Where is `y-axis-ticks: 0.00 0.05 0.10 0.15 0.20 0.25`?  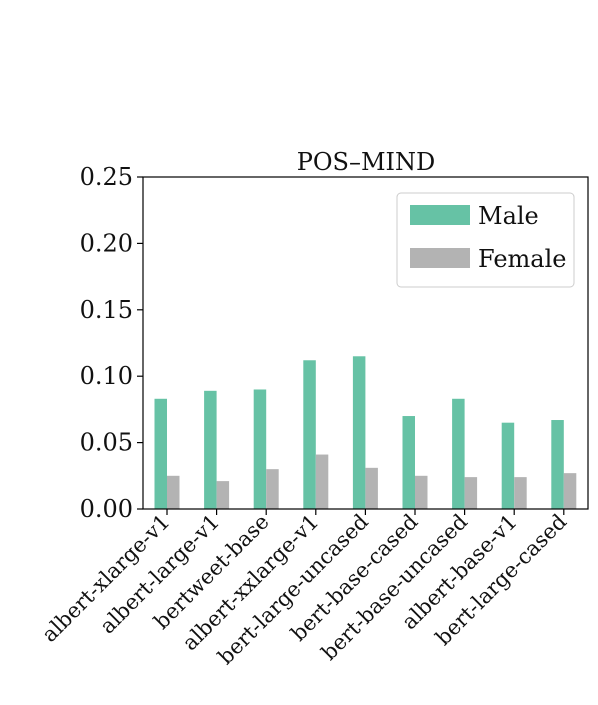
y-axis-ticks: 0.00 0.05 0.10 0.15 0.20 0.25 is located at coordinates (111, 343).